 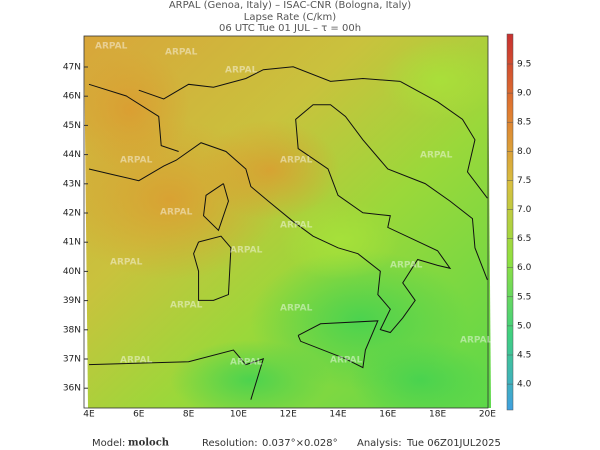 I want to click on colorbar-label: 8.5, so click(x=524, y=123).